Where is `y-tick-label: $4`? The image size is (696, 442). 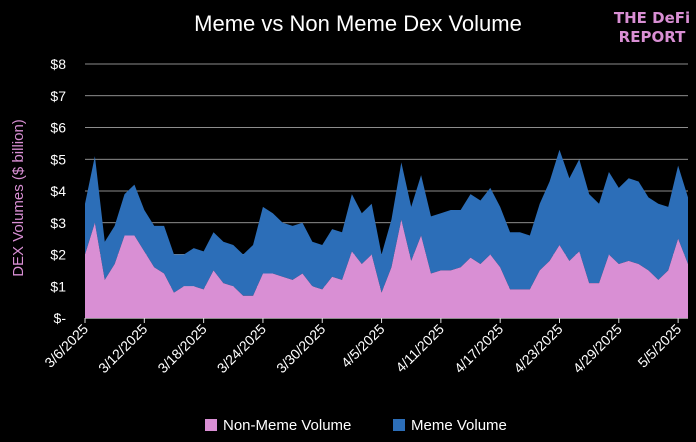 y-tick-label: $4 is located at coordinates (58, 191).